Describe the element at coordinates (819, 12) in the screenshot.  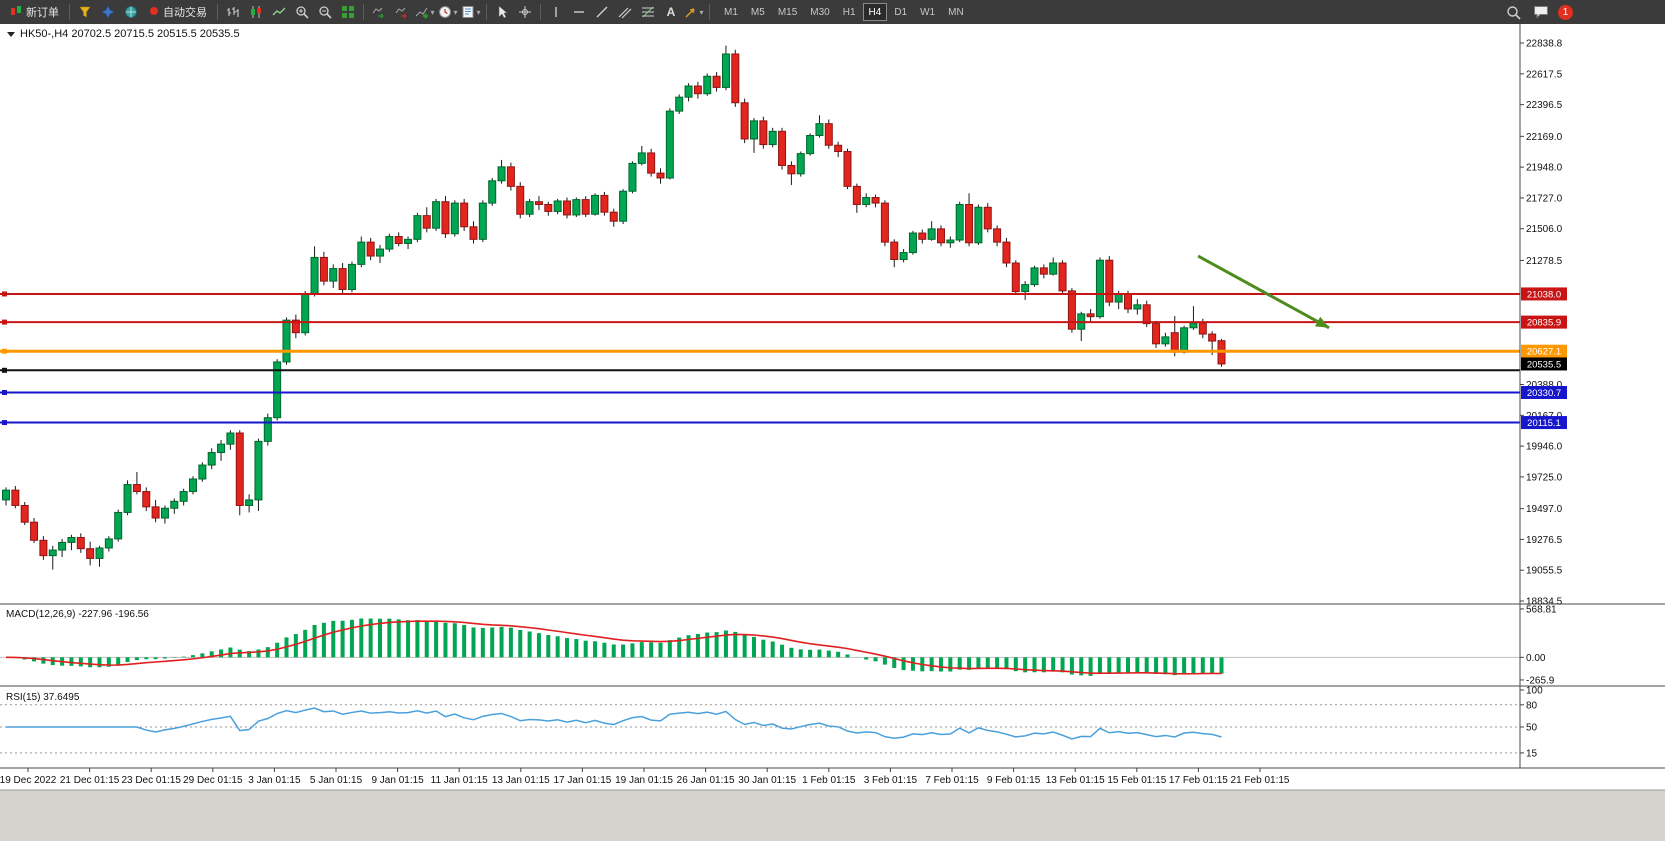
I see `timeframe-m30: M30` at that location.